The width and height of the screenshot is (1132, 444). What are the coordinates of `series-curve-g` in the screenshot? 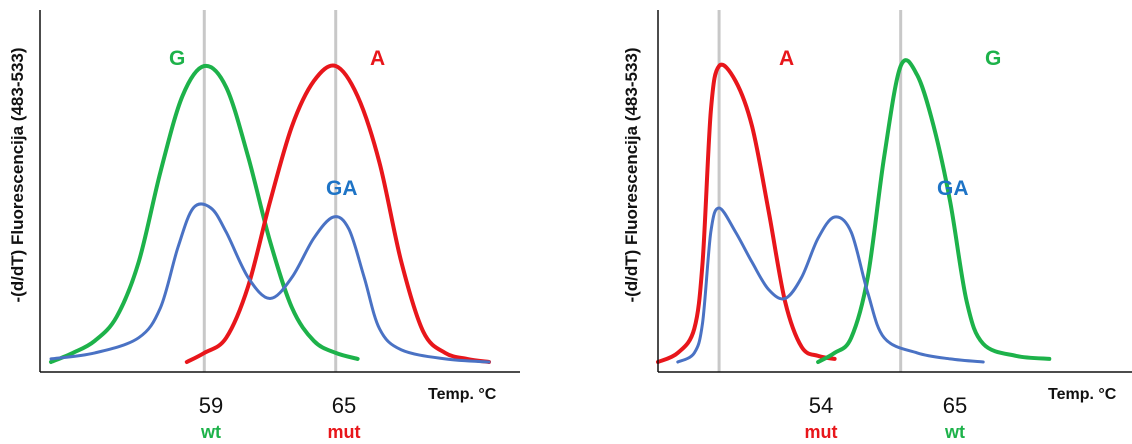 It's located at (933, 211).